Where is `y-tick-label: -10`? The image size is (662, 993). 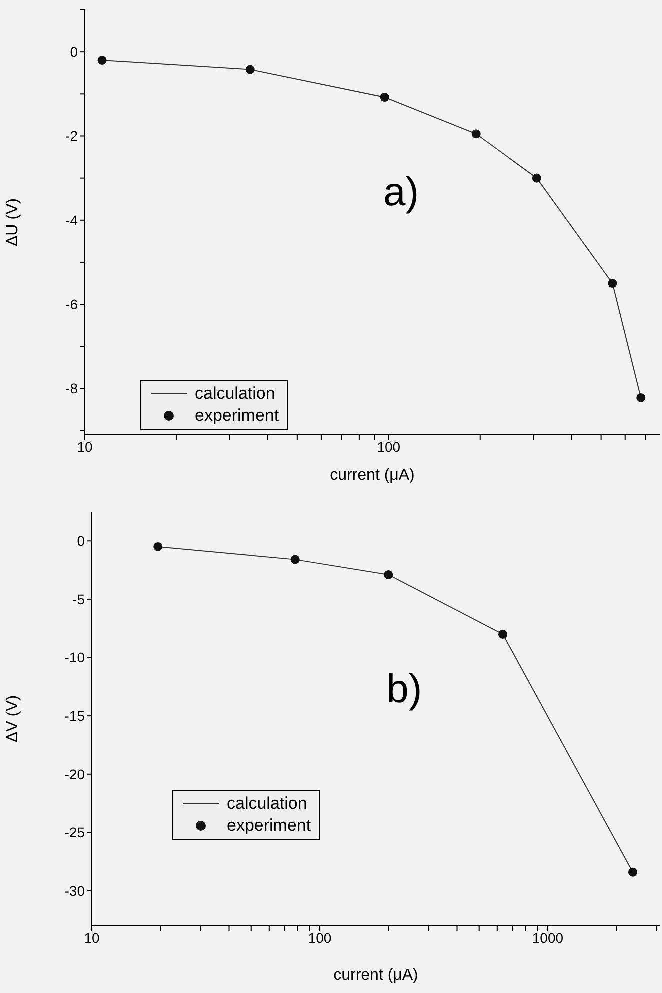
y-tick-label: -10 is located at coordinates (75, 658).